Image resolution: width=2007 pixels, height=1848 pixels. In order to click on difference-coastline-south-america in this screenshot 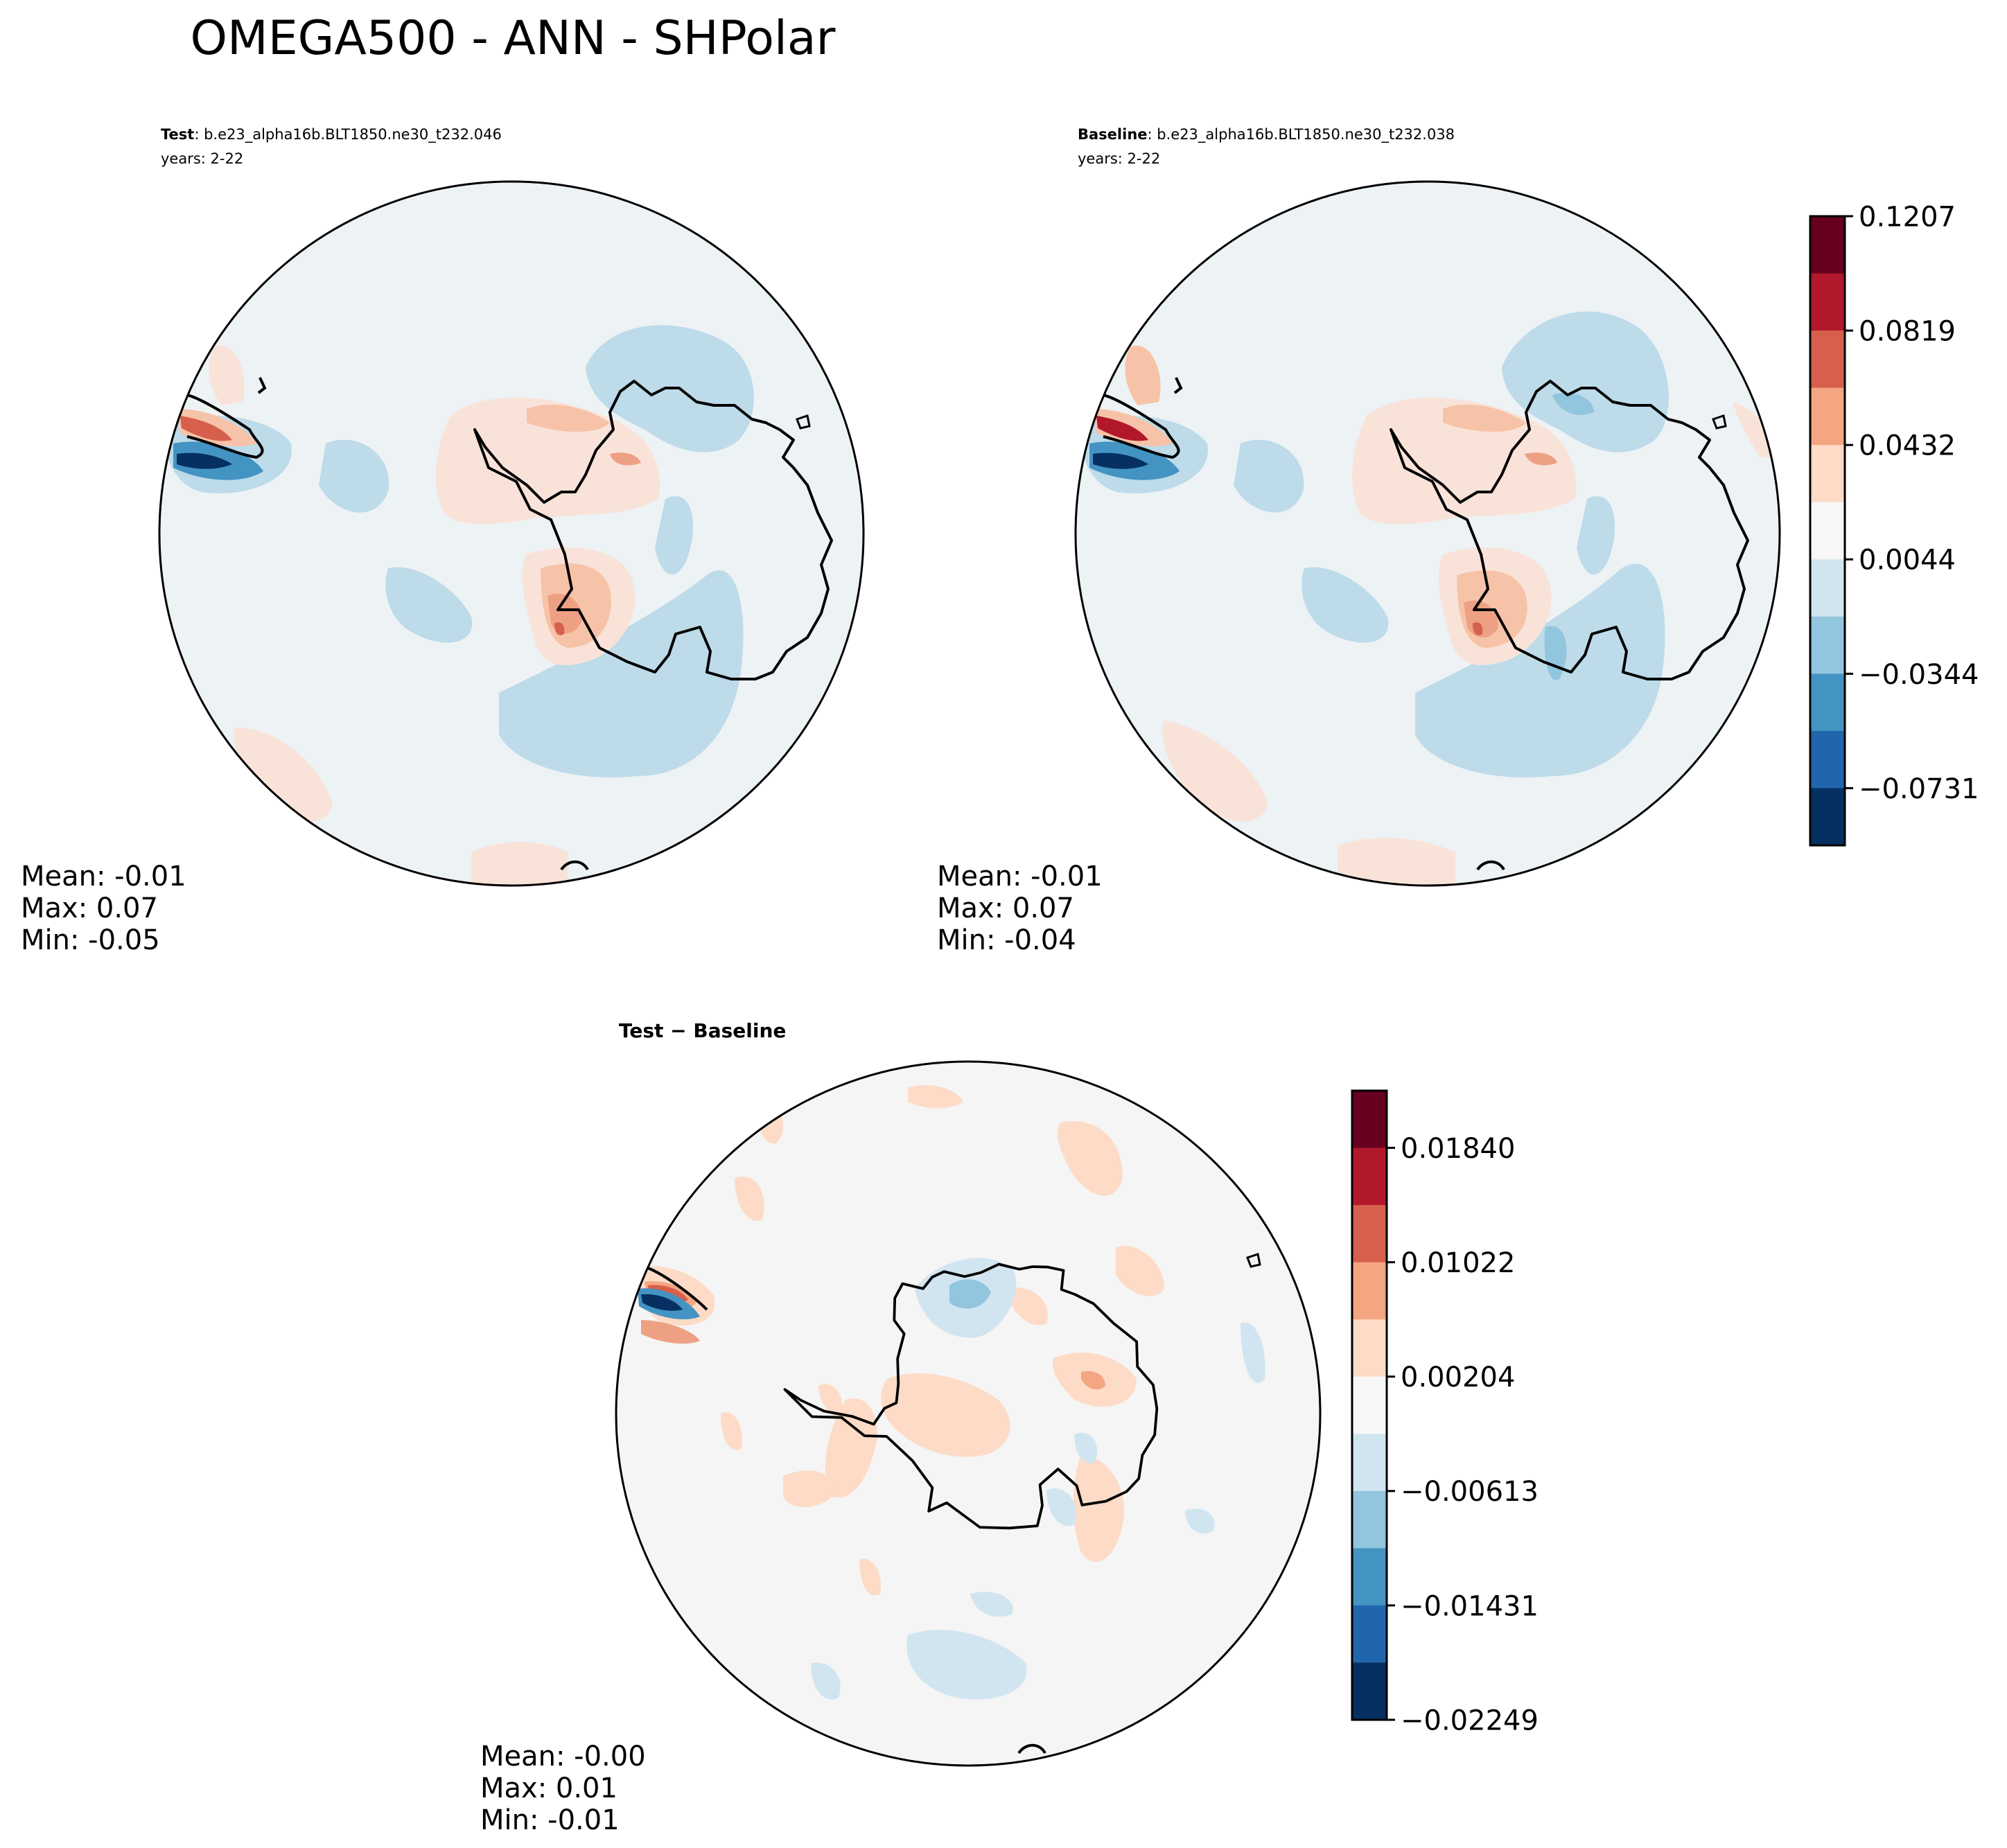, I will do `click(677, 1289)`.